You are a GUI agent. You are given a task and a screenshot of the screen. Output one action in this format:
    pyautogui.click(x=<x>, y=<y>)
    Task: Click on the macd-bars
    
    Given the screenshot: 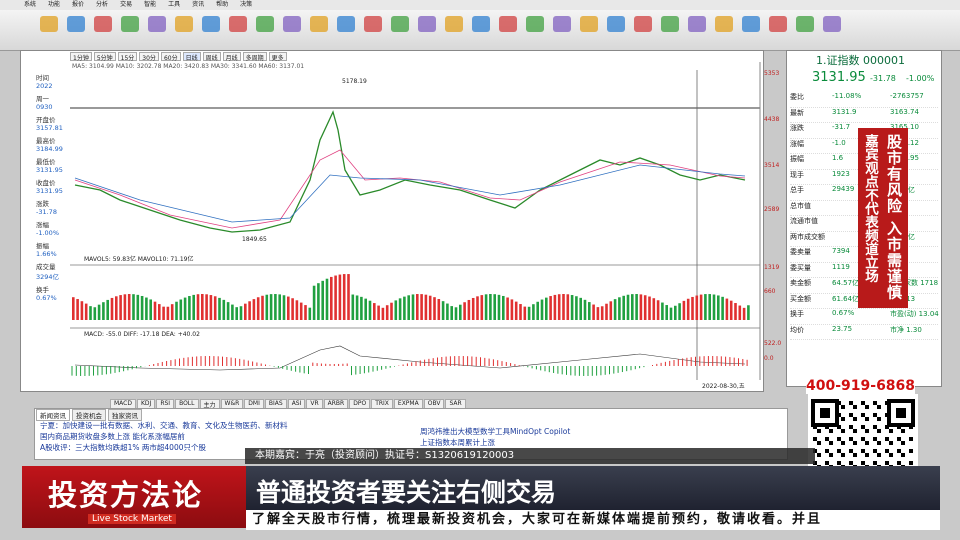 What is the action you would take?
    pyautogui.click(x=409, y=366)
    